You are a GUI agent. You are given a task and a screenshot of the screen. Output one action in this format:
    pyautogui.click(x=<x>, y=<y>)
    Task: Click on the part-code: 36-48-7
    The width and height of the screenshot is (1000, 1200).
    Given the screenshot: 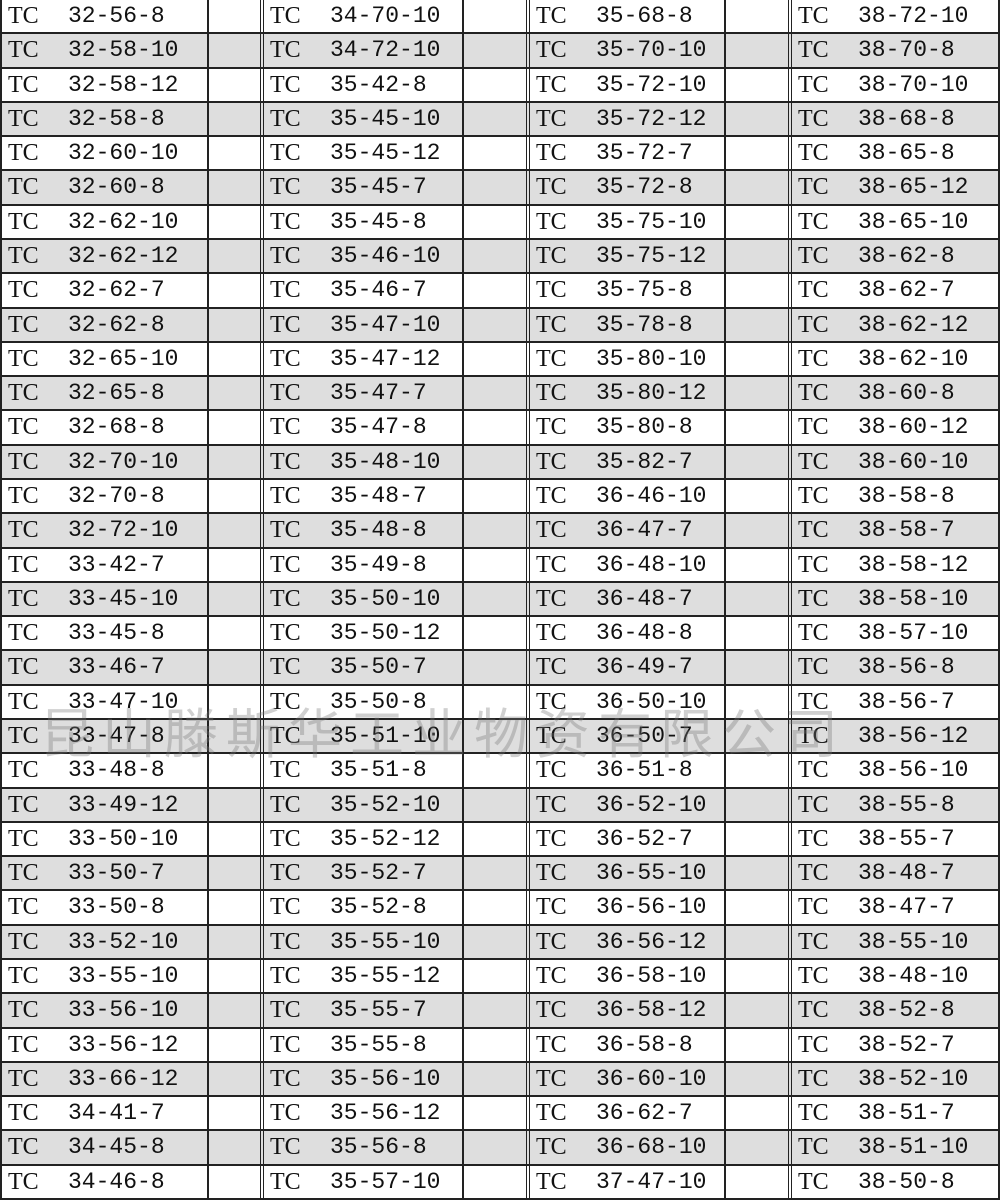 What is the action you would take?
    pyautogui.click(x=644, y=598)
    